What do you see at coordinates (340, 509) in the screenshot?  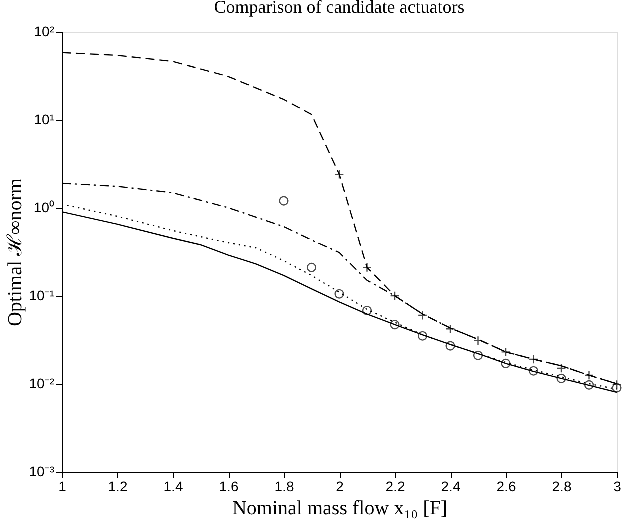 I see `x-axis-title: Nominal mass flow x₁₀ [F]` at bounding box center [340, 509].